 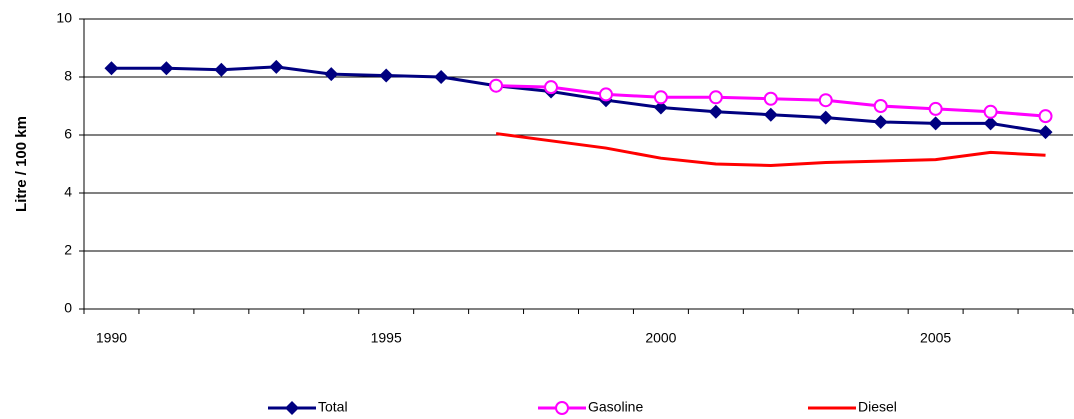 I want to click on x-tick-label: 2000, so click(x=660, y=338).